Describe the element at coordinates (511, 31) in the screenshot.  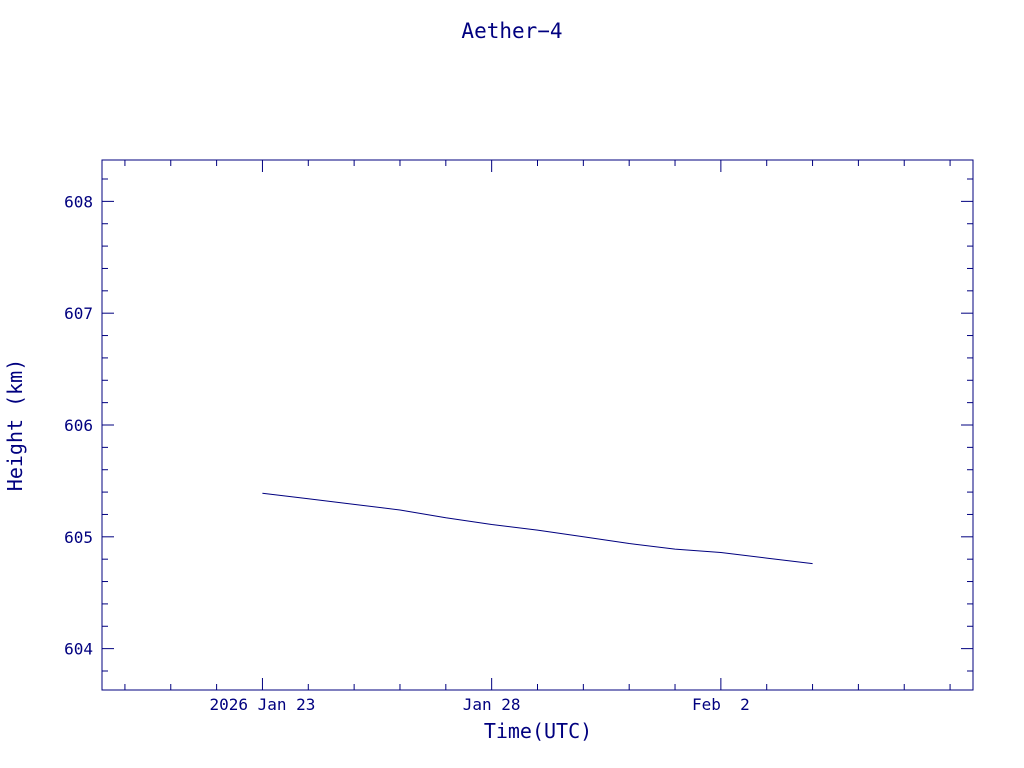
I see `chart-title: Aether−4` at that location.